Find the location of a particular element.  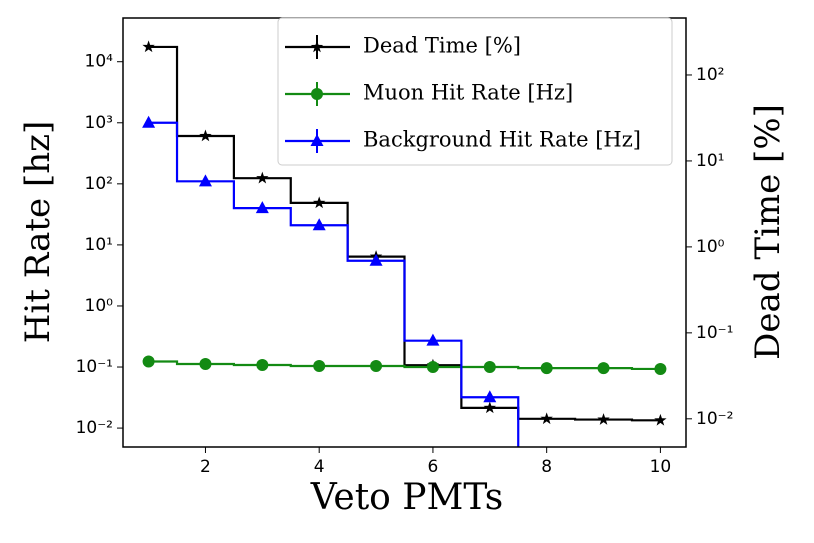

y-tick-label: 10⁰ is located at coordinates (99, 306).